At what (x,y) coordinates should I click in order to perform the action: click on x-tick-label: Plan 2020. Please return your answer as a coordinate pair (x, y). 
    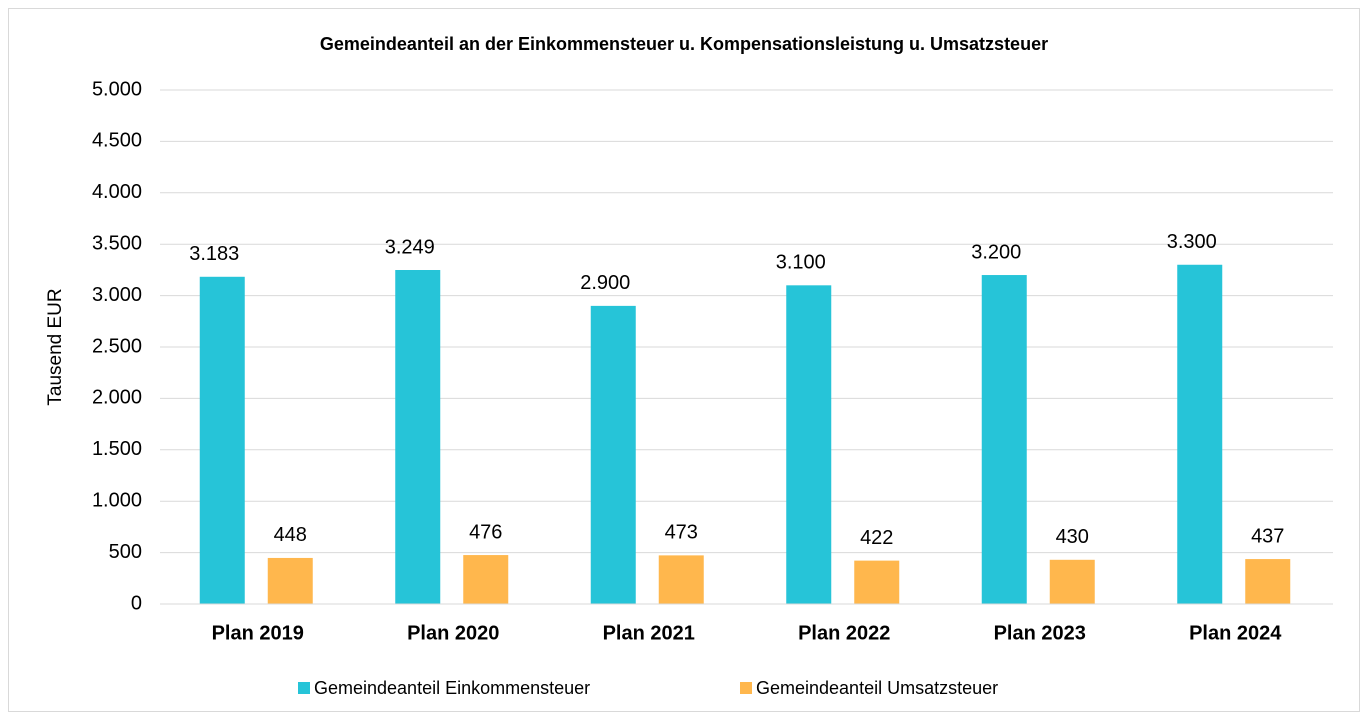
    Looking at the image, I should click on (453, 633).